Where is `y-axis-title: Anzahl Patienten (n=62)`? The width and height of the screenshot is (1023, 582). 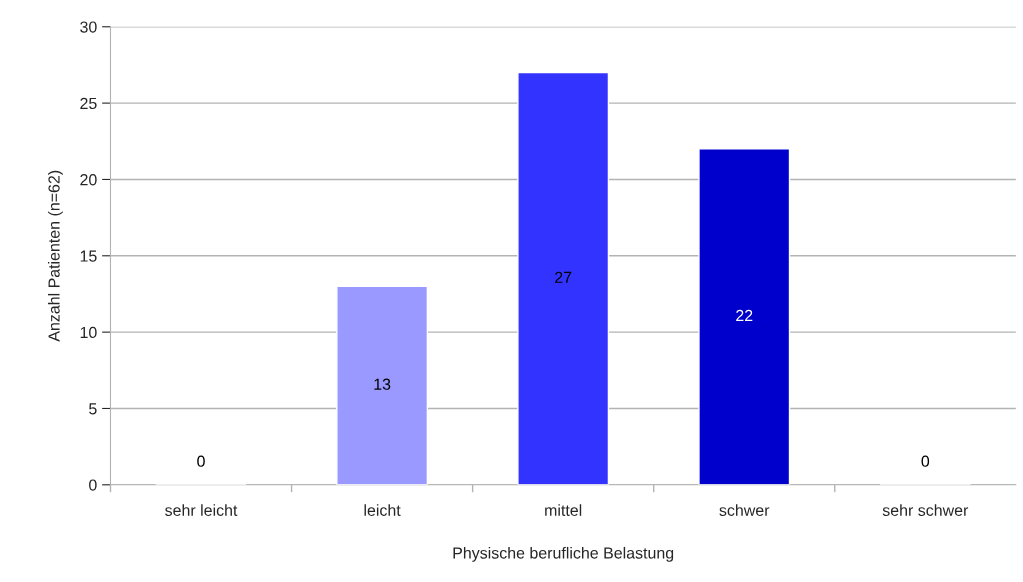 y-axis-title: Anzahl Patienten (n=62) is located at coordinates (55, 256).